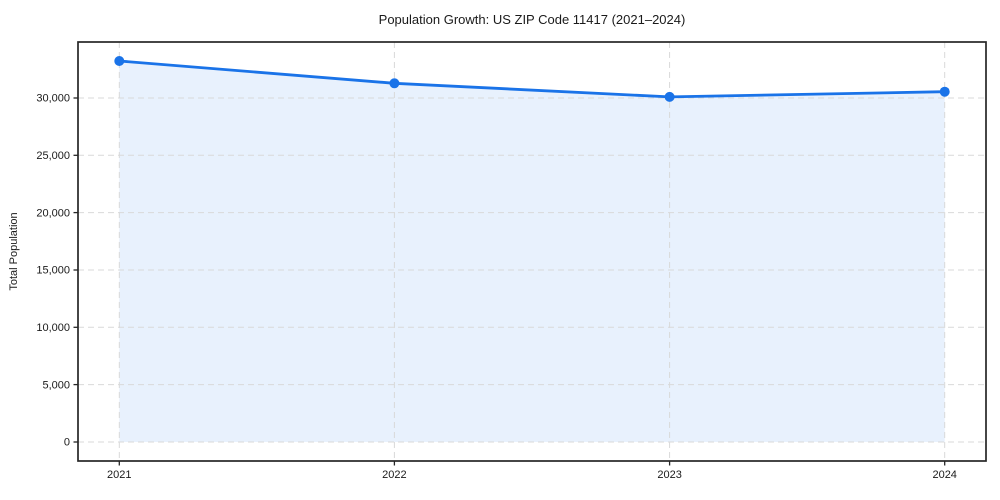  I want to click on data-point-markers, so click(532, 79).